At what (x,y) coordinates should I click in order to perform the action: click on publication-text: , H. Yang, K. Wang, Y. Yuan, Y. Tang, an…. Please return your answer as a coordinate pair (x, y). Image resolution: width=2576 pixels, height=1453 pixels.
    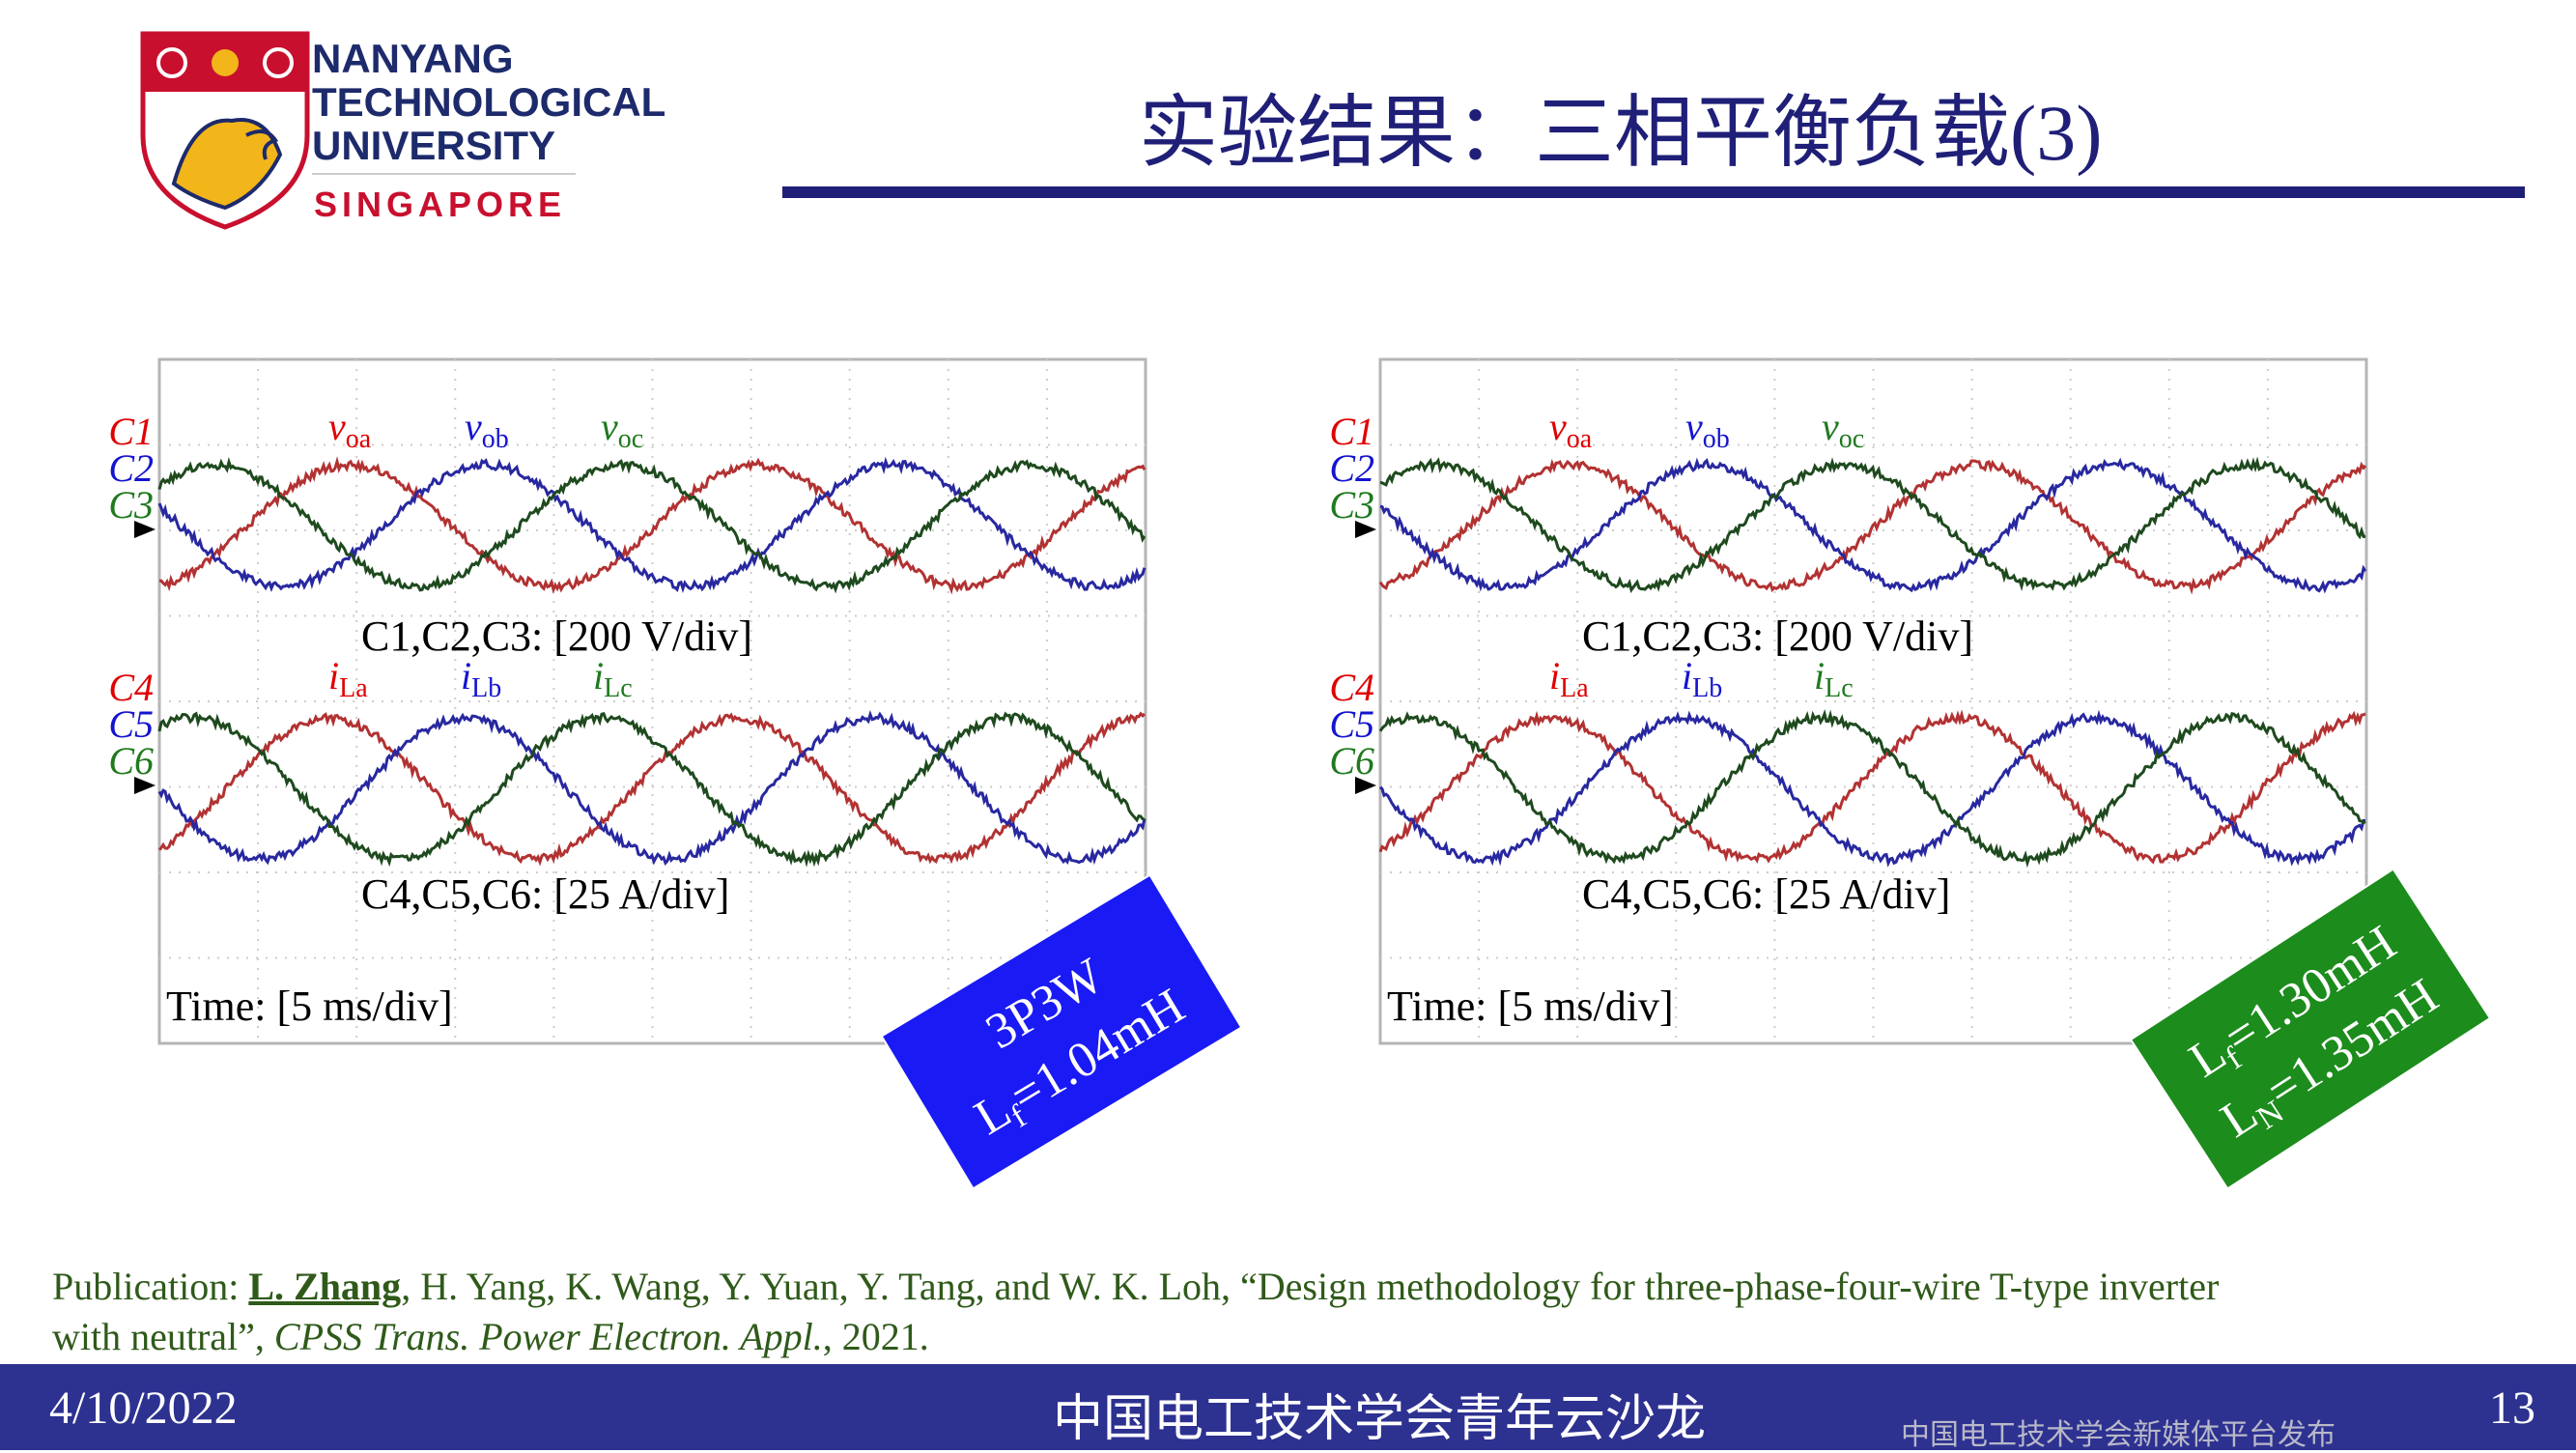
    Looking at the image, I should click on (1310, 1286).